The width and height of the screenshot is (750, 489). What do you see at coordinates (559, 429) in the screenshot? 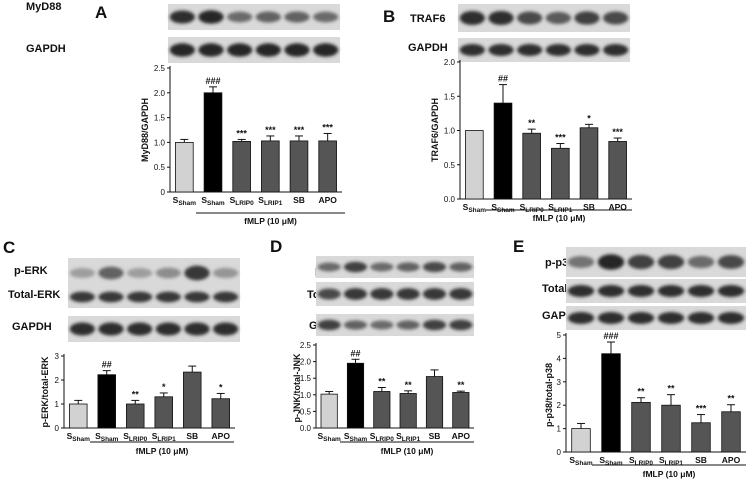
I see `y-tick-label: 1` at bounding box center [559, 429].